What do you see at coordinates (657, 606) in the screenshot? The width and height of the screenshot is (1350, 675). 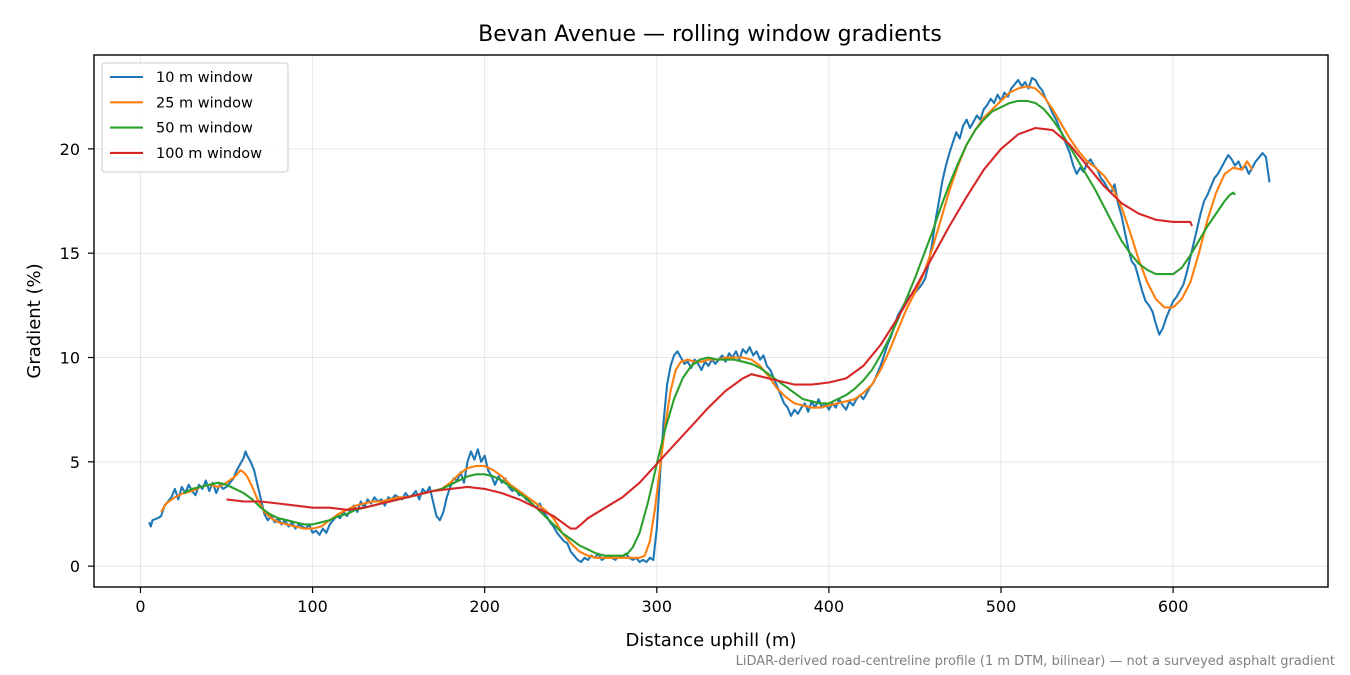 I see `x-tick-label: 300` at bounding box center [657, 606].